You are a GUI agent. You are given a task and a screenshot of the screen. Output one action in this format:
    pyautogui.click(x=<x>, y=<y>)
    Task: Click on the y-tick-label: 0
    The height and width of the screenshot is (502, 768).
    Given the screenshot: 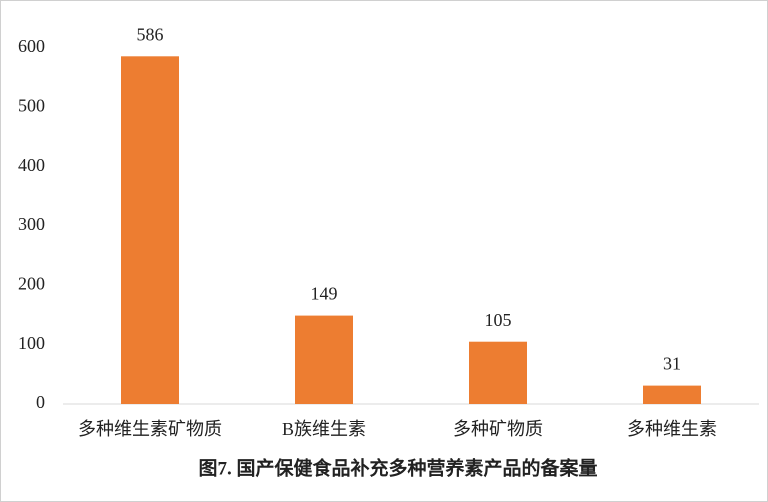 What is the action you would take?
    pyautogui.click(x=40, y=402)
    